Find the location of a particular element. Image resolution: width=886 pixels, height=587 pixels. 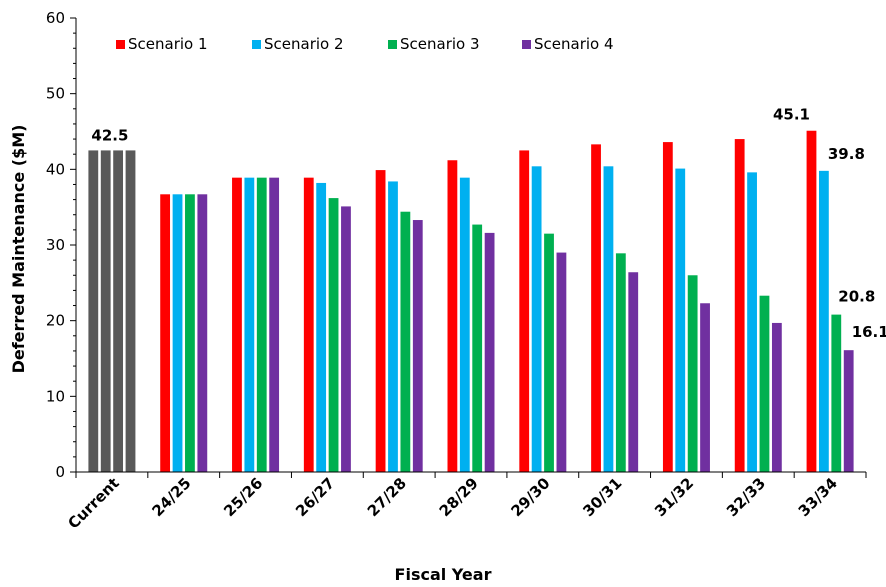

data-label: 45.1 is located at coordinates (791, 115).